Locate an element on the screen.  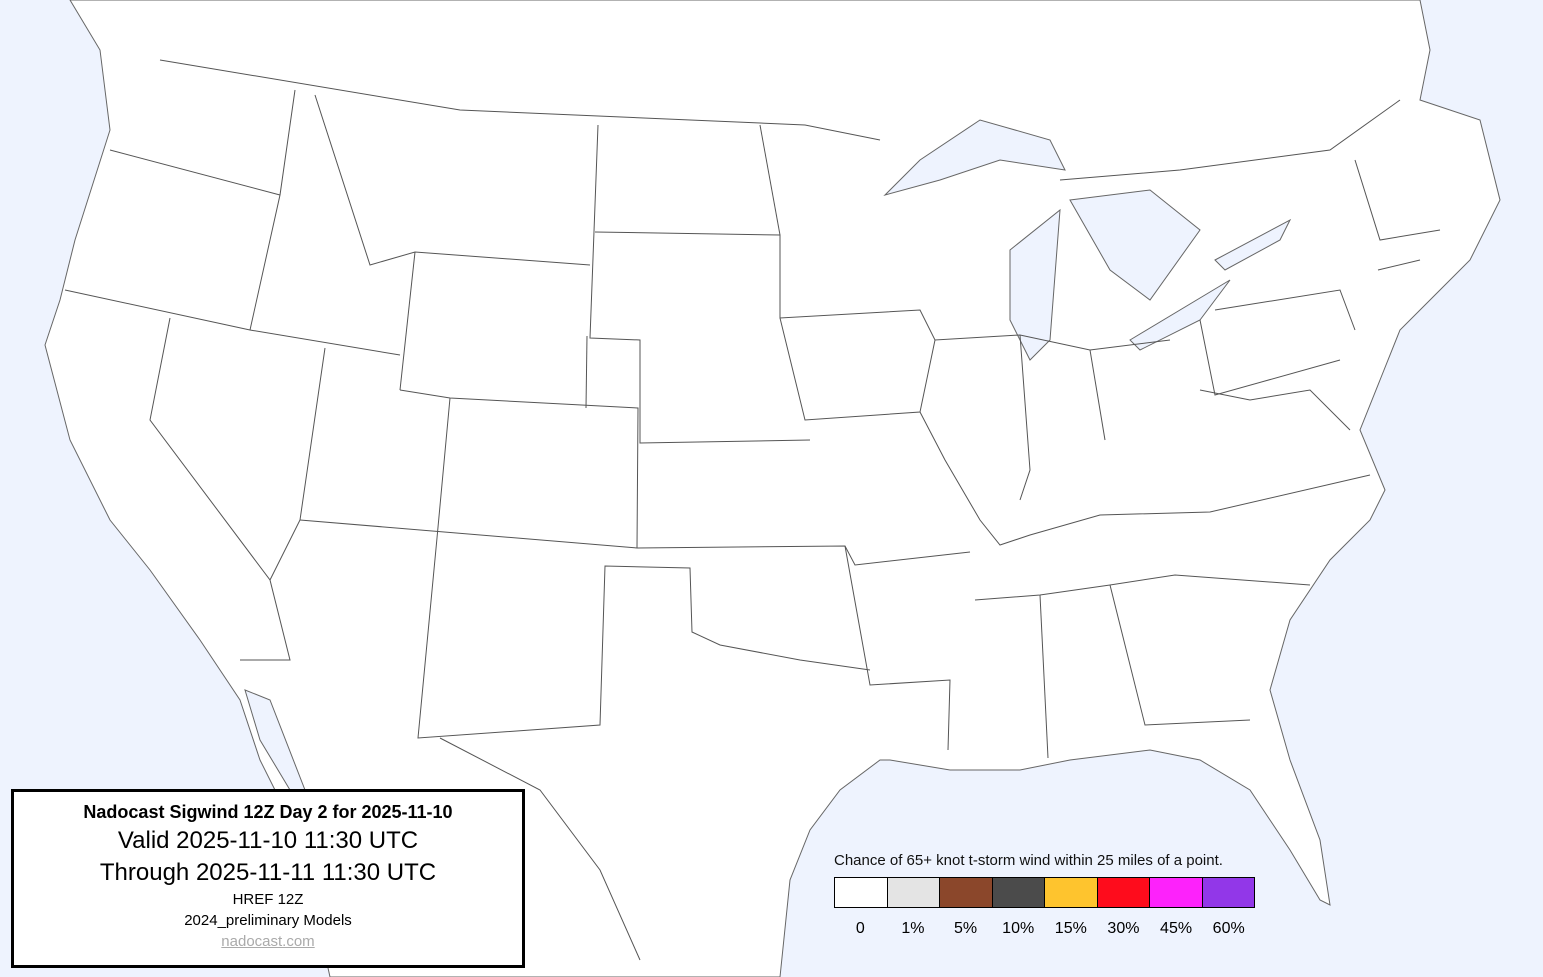
nadocast-link: nadocast.com is located at coordinates (268, 941).